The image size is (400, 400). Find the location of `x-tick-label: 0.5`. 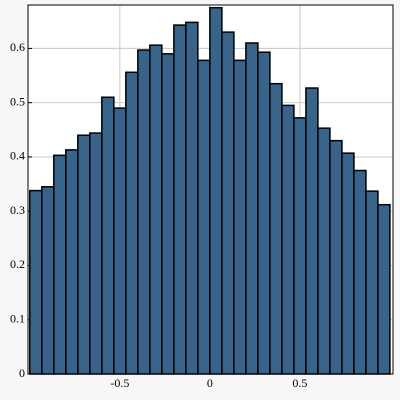

x-tick-label: 0.5 is located at coordinates (299, 383).